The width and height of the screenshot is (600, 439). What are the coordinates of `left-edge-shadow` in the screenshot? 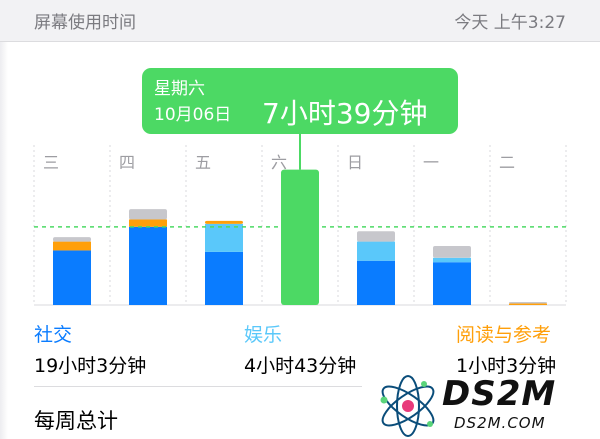 It's located at (4, 240).